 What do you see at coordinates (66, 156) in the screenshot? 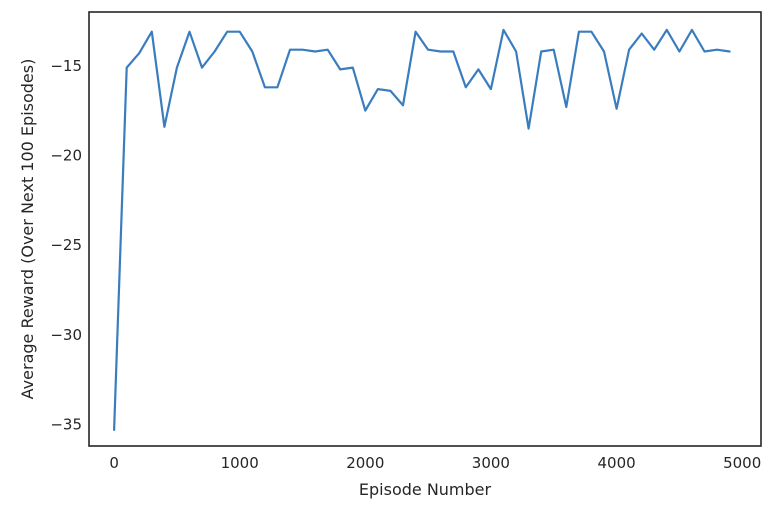
I see `y-tick-label: −20` at bounding box center [66, 156].